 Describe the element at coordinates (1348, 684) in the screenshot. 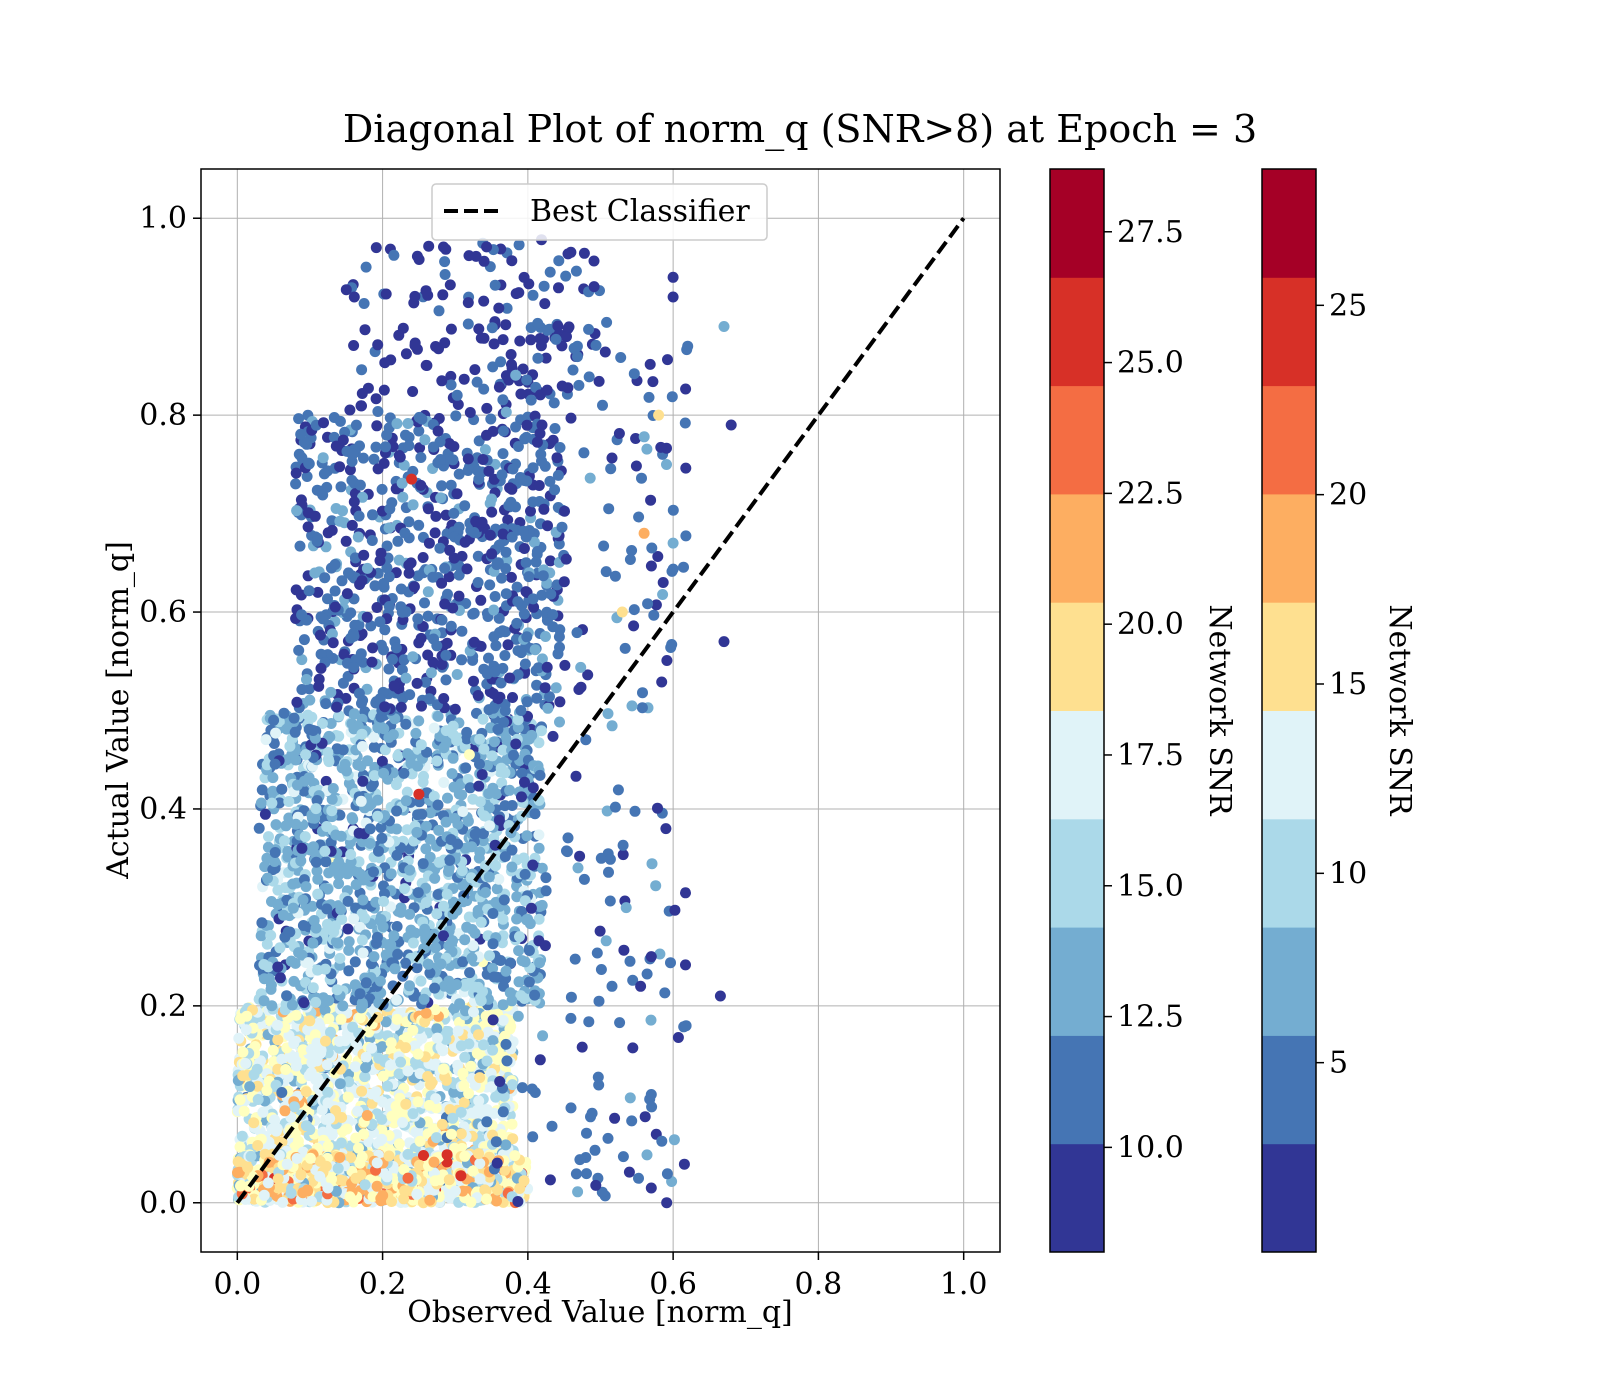

I see `colorbar-tick-label: 15` at that location.